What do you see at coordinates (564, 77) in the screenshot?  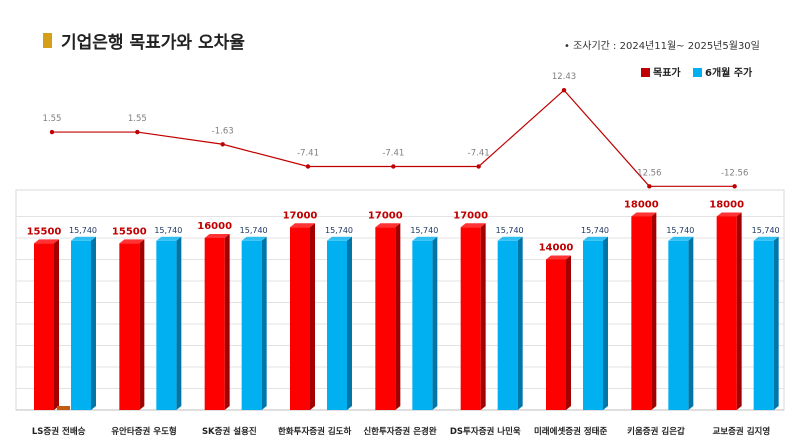 I see `error-rate-label: 12.43` at bounding box center [564, 77].